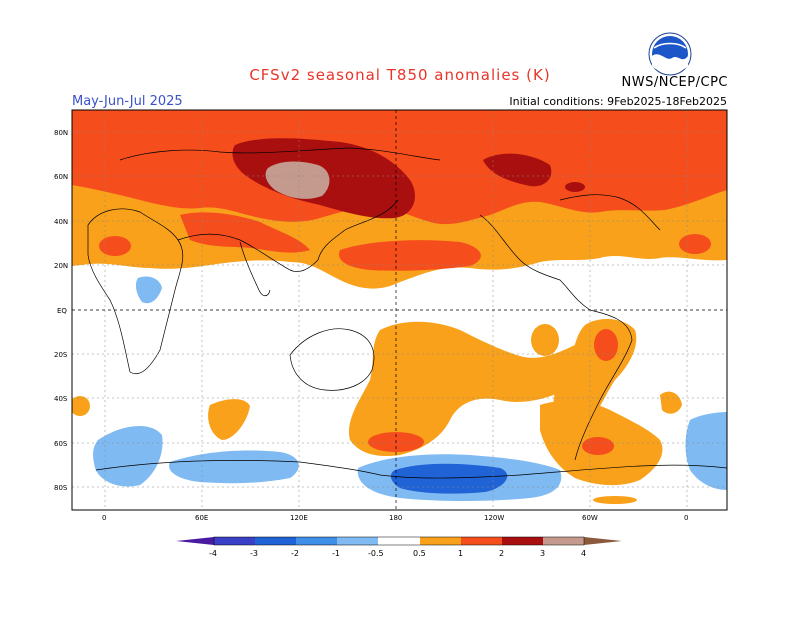  I want to click on colorbar-label: 1, so click(460, 553).